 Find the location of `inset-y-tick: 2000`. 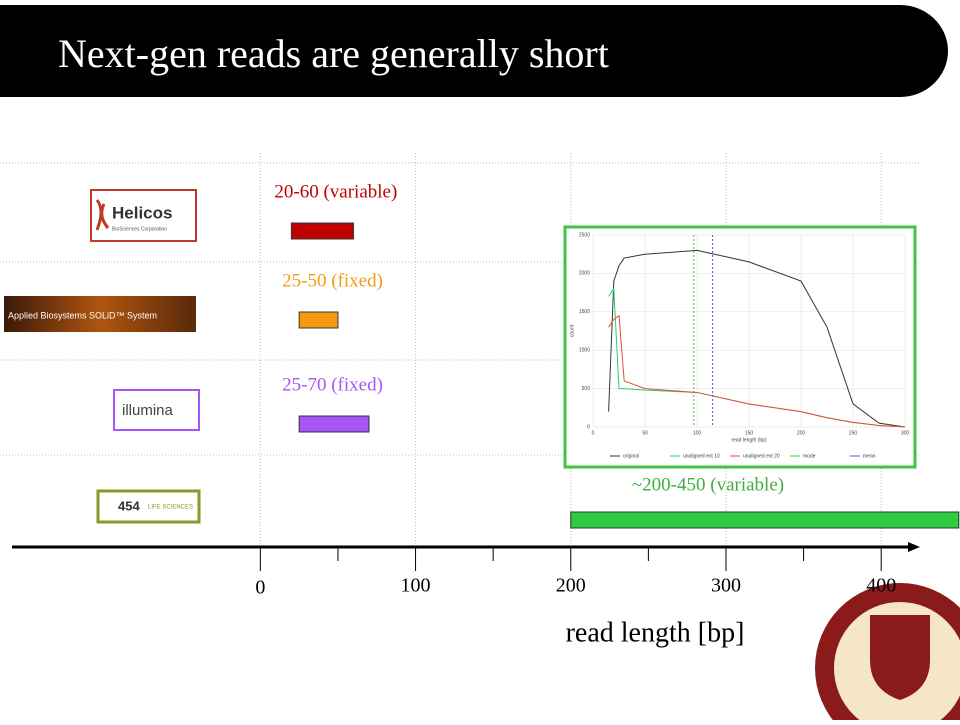

inset-y-tick: 2000 is located at coordinates (584, 274).